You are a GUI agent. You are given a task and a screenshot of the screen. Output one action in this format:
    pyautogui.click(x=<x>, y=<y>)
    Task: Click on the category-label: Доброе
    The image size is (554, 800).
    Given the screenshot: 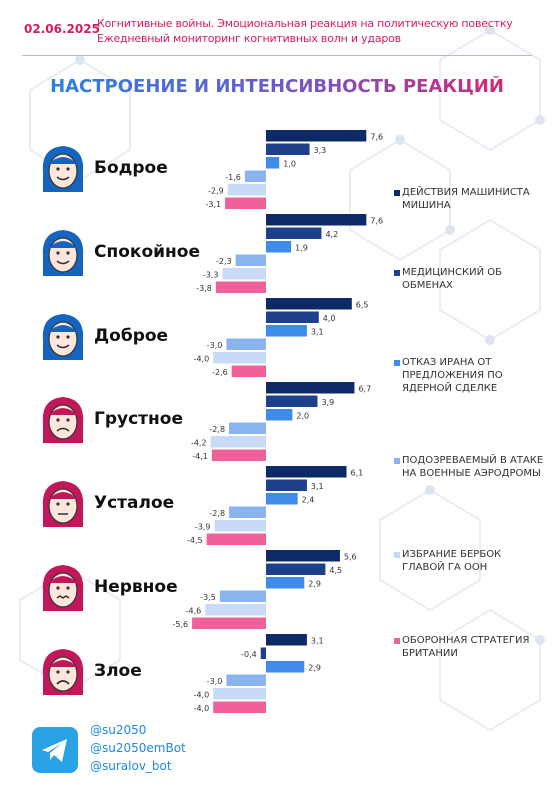 What is the action you would take?
    pyautogui.click(x=131, y=336)
    